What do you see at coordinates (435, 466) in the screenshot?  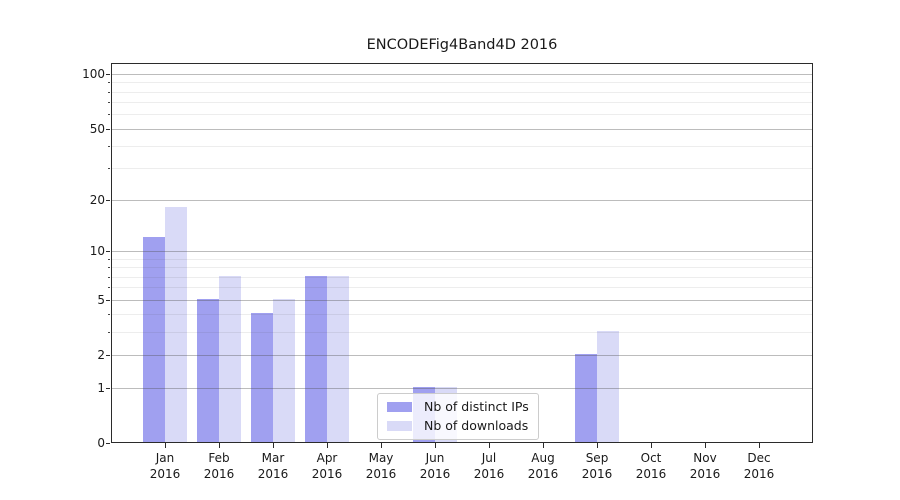 I see `x-tick-label-jun: Jun 2016` at bounding box center [435, 466].